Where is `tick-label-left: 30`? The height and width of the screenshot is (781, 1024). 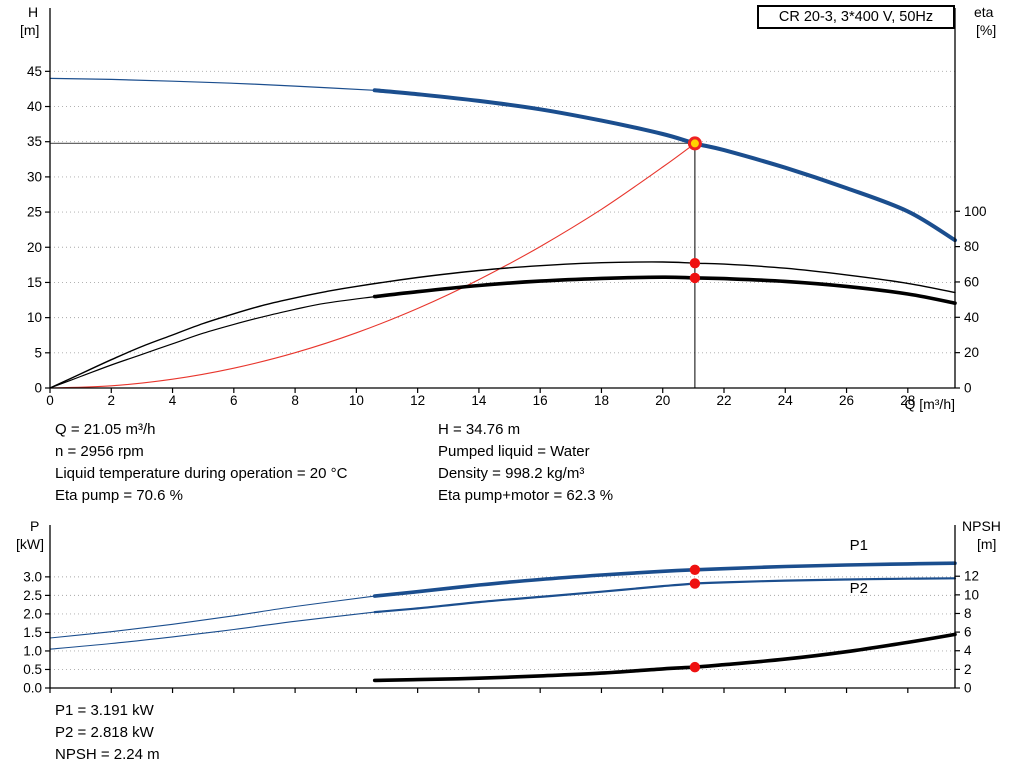
tick-label-left: 30 is located at coordinates (34, 176).